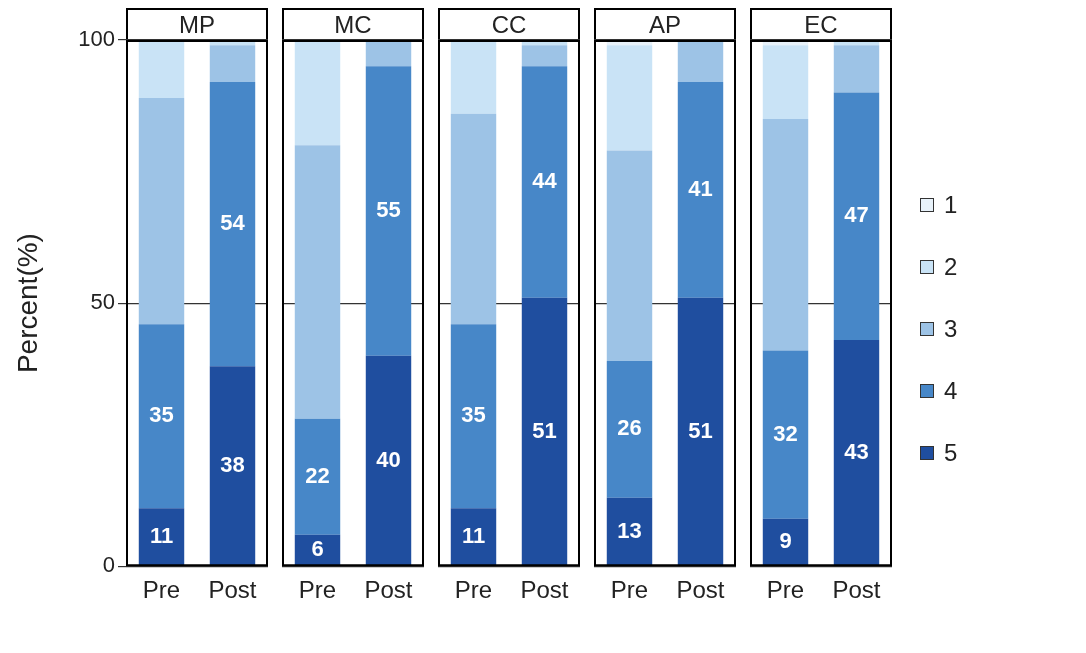 The width and height of the screenshot is (1086, 653). Describe the element at coordinates (665, 24) in the screenshot. I see `chart-title: AP` at that location.